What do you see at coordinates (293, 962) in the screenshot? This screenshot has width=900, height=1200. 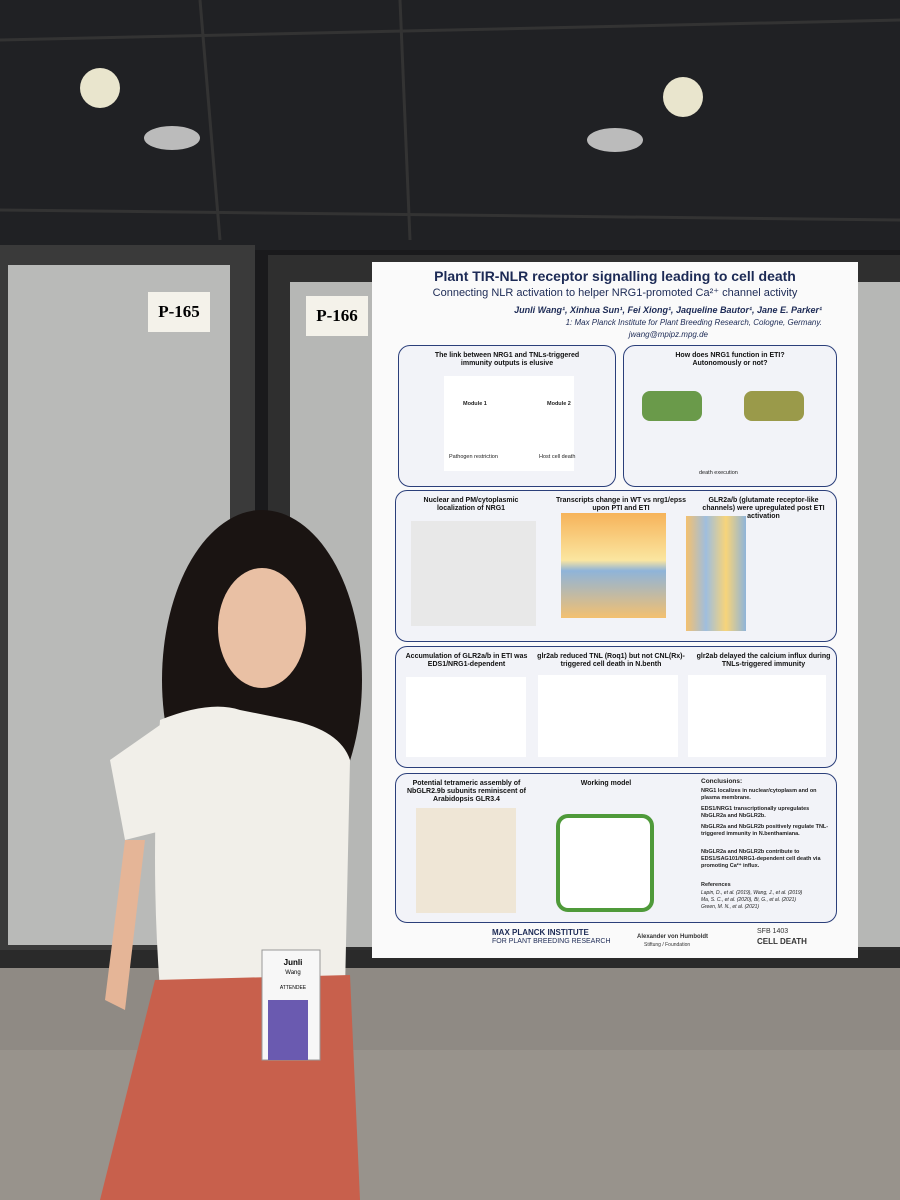 I see `badge-first-name: Junli` at bounding box center [293, 962].